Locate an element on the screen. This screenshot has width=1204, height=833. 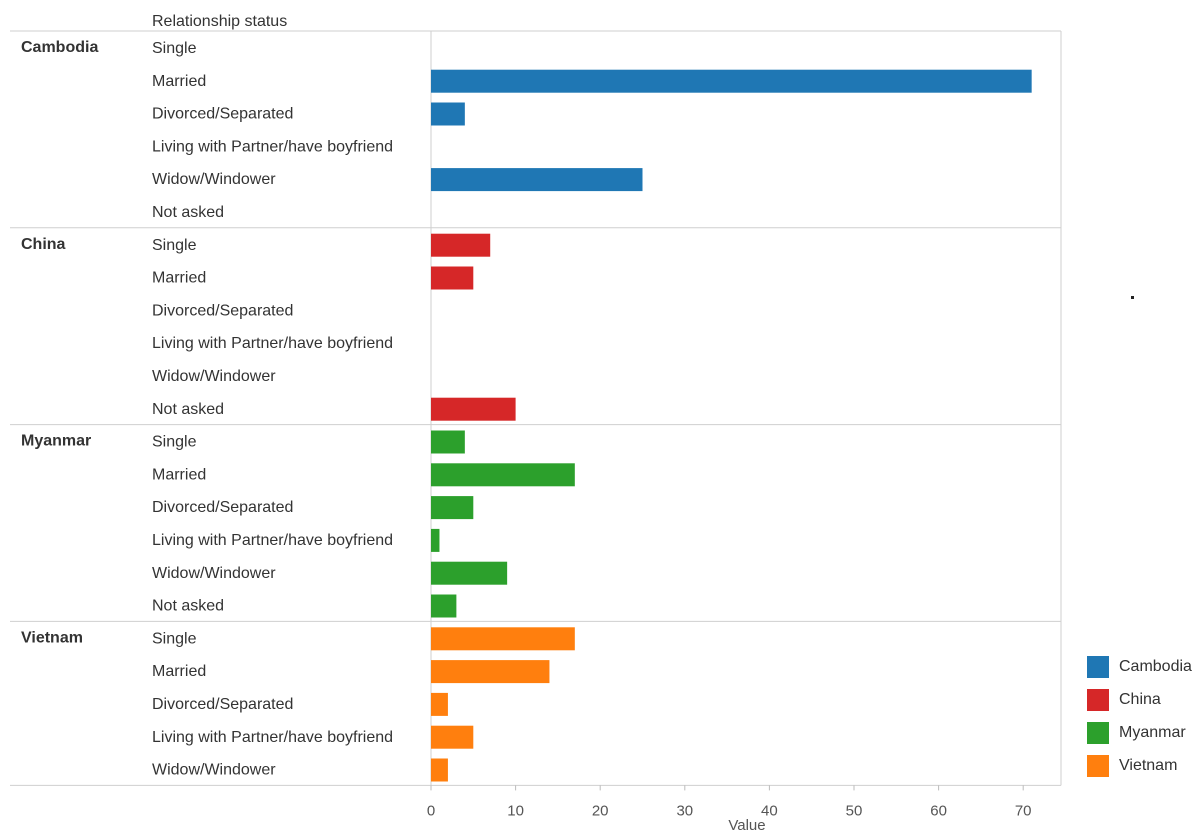
country-label: Vietnam is located at coordinates (52, 637).